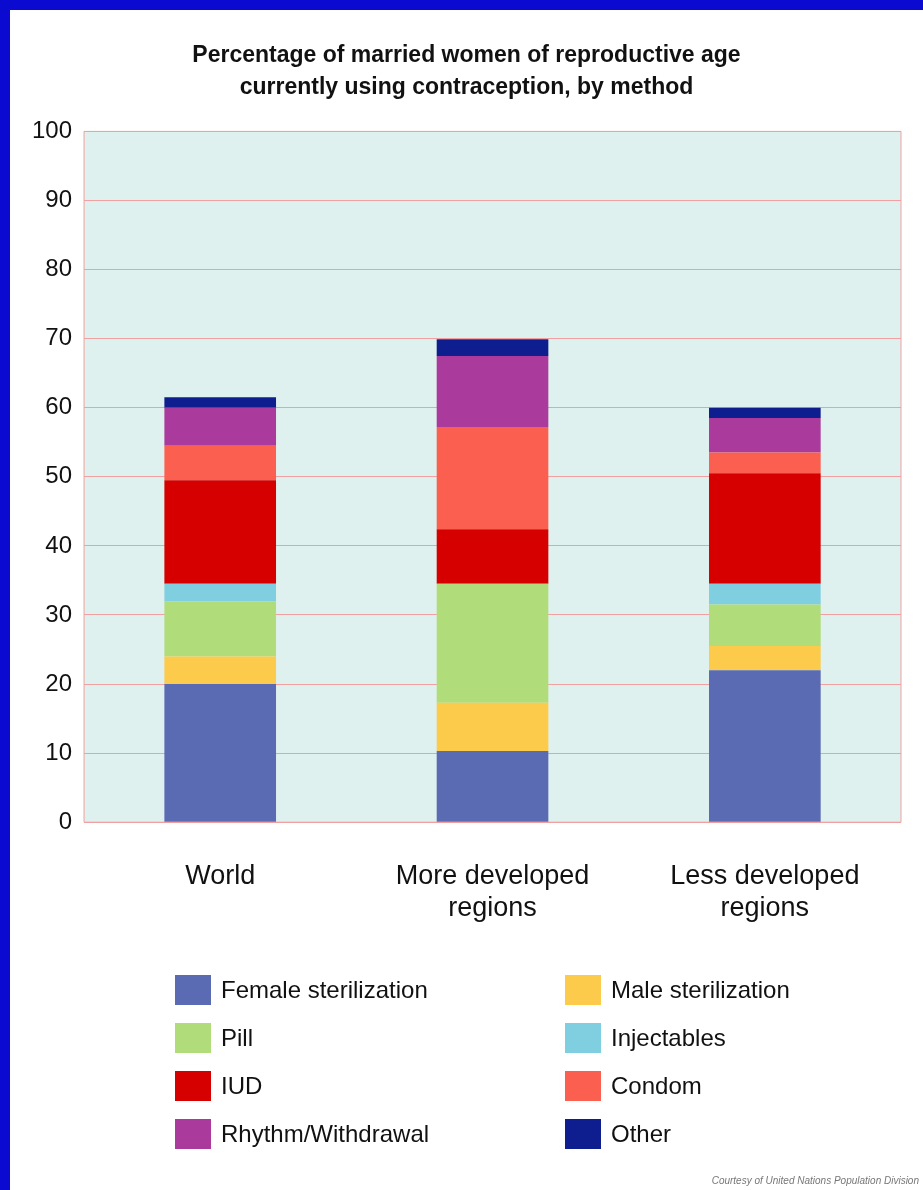 The image size is (923, 1190). What do you see at coordinates (59, 406) in the screenshot?
I see `y-tick-label: 60` at bounding box center [59, 406].